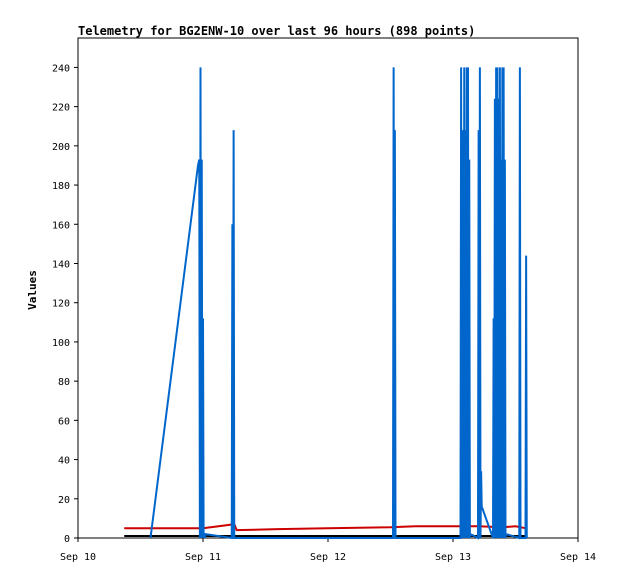 The width and height of the screenshot is (618, 584). What do you see at coordinates (61, 68) in the screenshot?
I see `y-tick-label: 240` at bounding box center [61, 68].